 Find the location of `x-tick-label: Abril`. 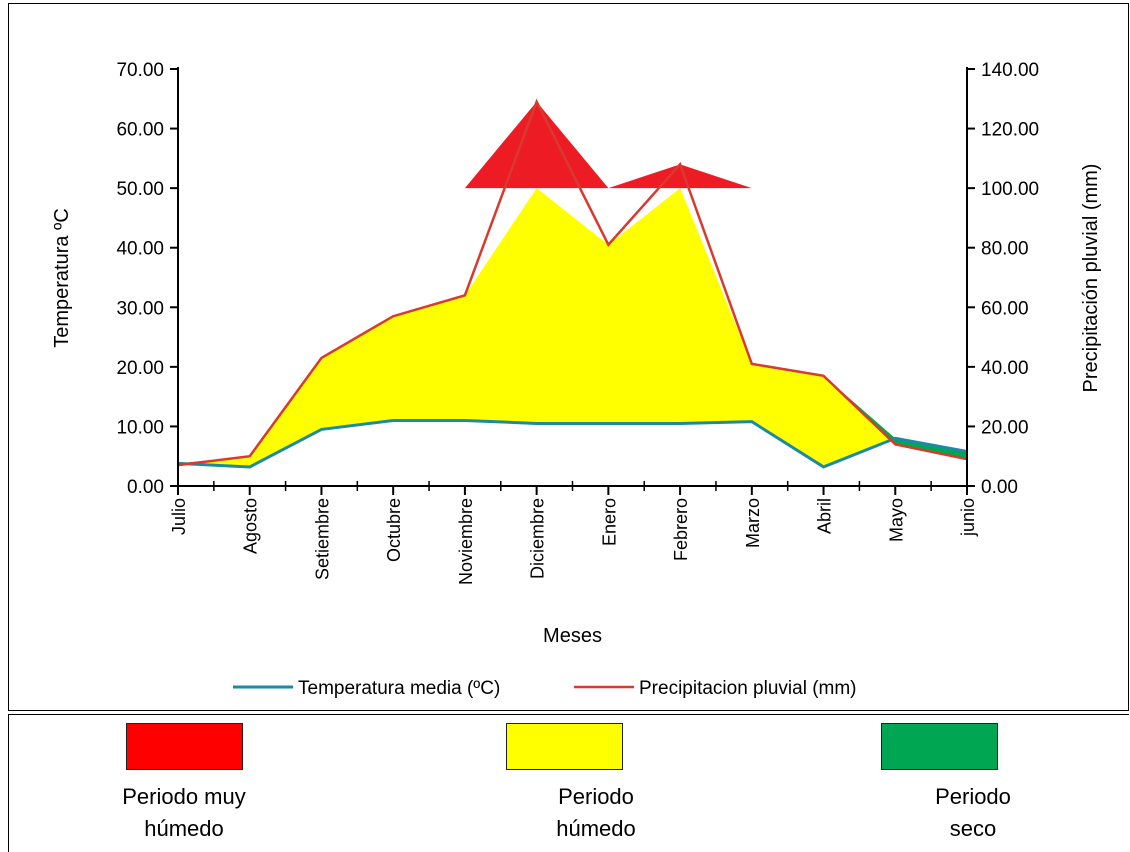

x-tick-label: Abril is located at coordinates (825, 516).